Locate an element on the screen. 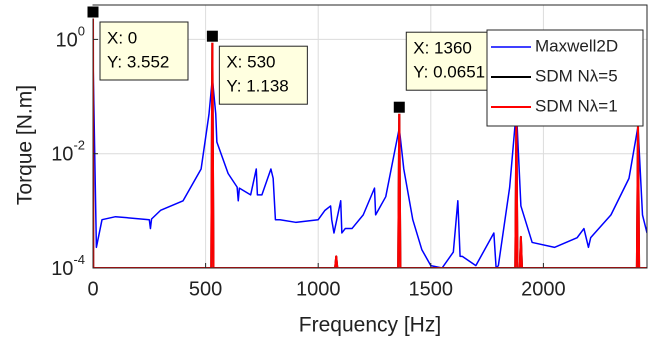 This screenshot has width=660, height=339. y-tick-exponent: 0 is located at coordinates (81, 31).